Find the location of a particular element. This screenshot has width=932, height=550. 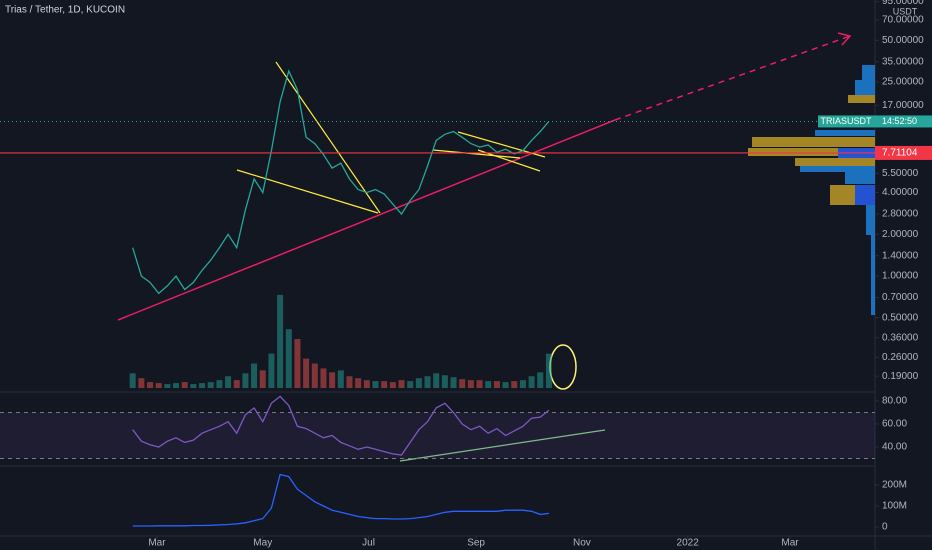

price-level-label: 7.71104 is located at coordinates (900, 153).